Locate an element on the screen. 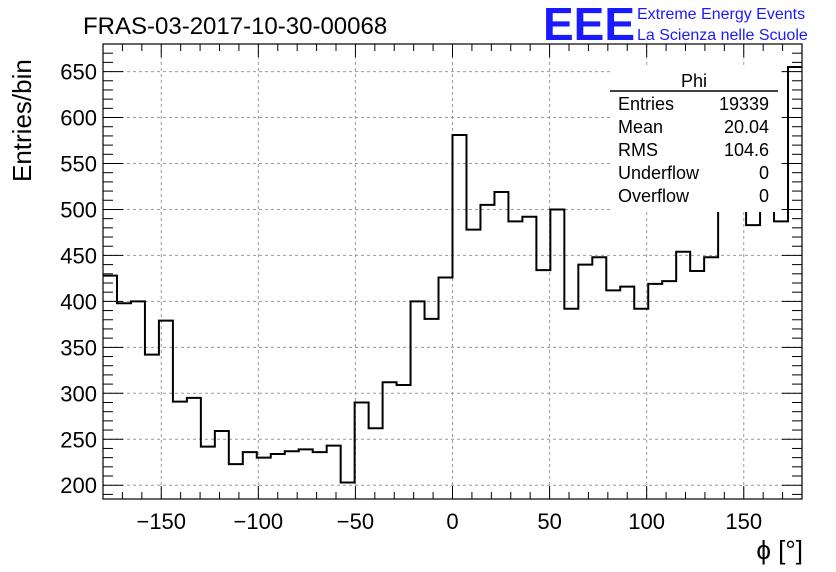  y-tick-label: 650 is located at coordinates (78, 72).